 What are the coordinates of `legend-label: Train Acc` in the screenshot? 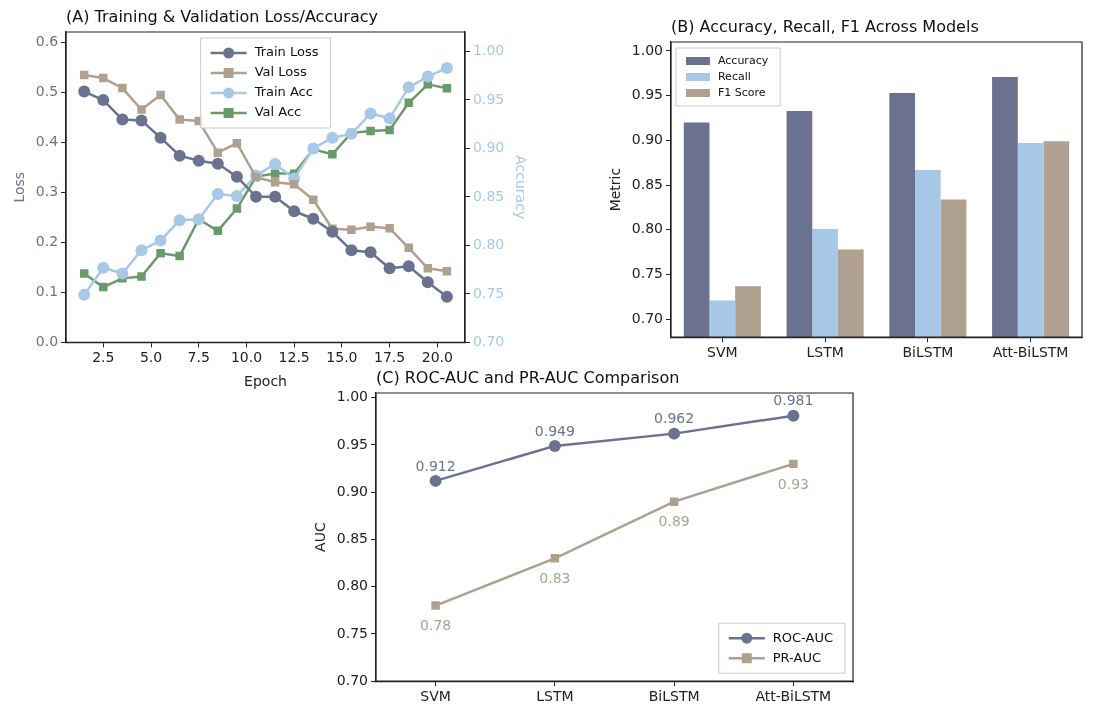 It's located at (283, 92).